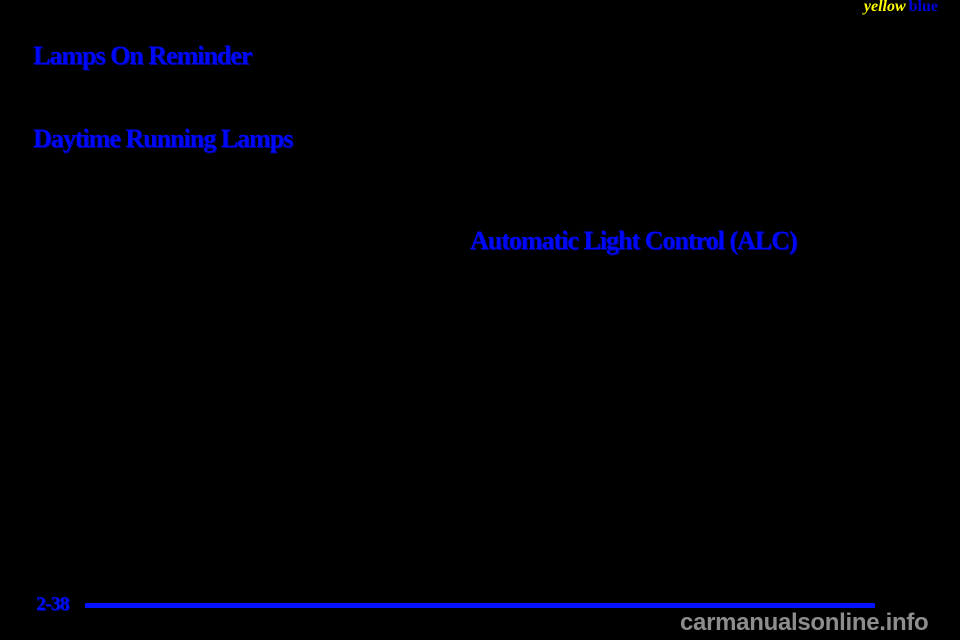  Describe the element at coordinates (163, 138) in the screenshot. I see `heading-daytime-running-lamps: Daytime Running Lamps` at that location.